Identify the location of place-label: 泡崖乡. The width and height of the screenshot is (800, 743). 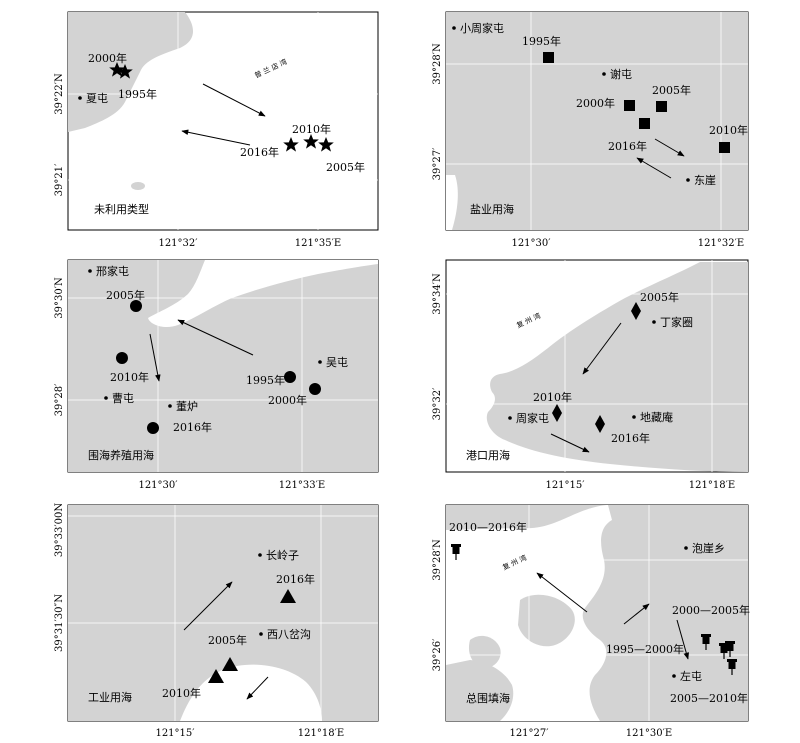
(708, 548).